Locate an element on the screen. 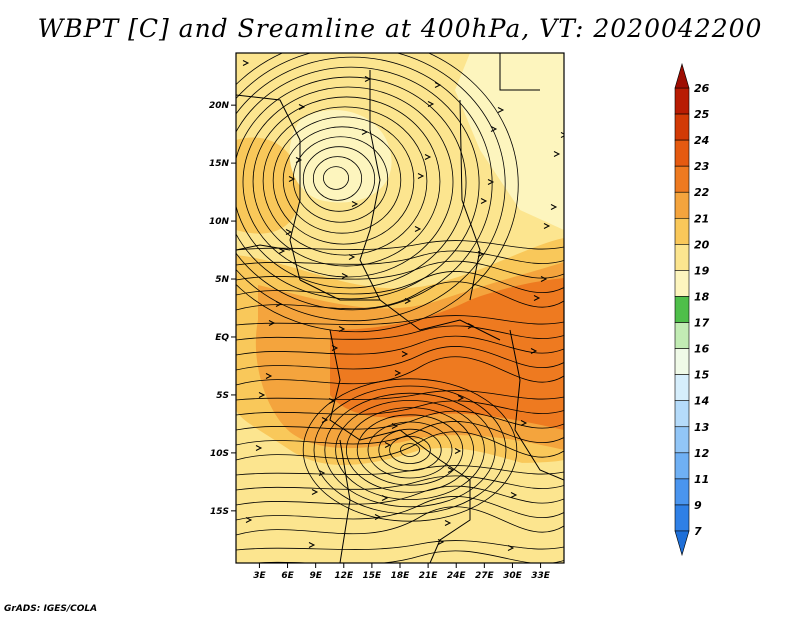 This screenshot has height=618, width=800. field-20-southeast is located at coordinates (512, 511).